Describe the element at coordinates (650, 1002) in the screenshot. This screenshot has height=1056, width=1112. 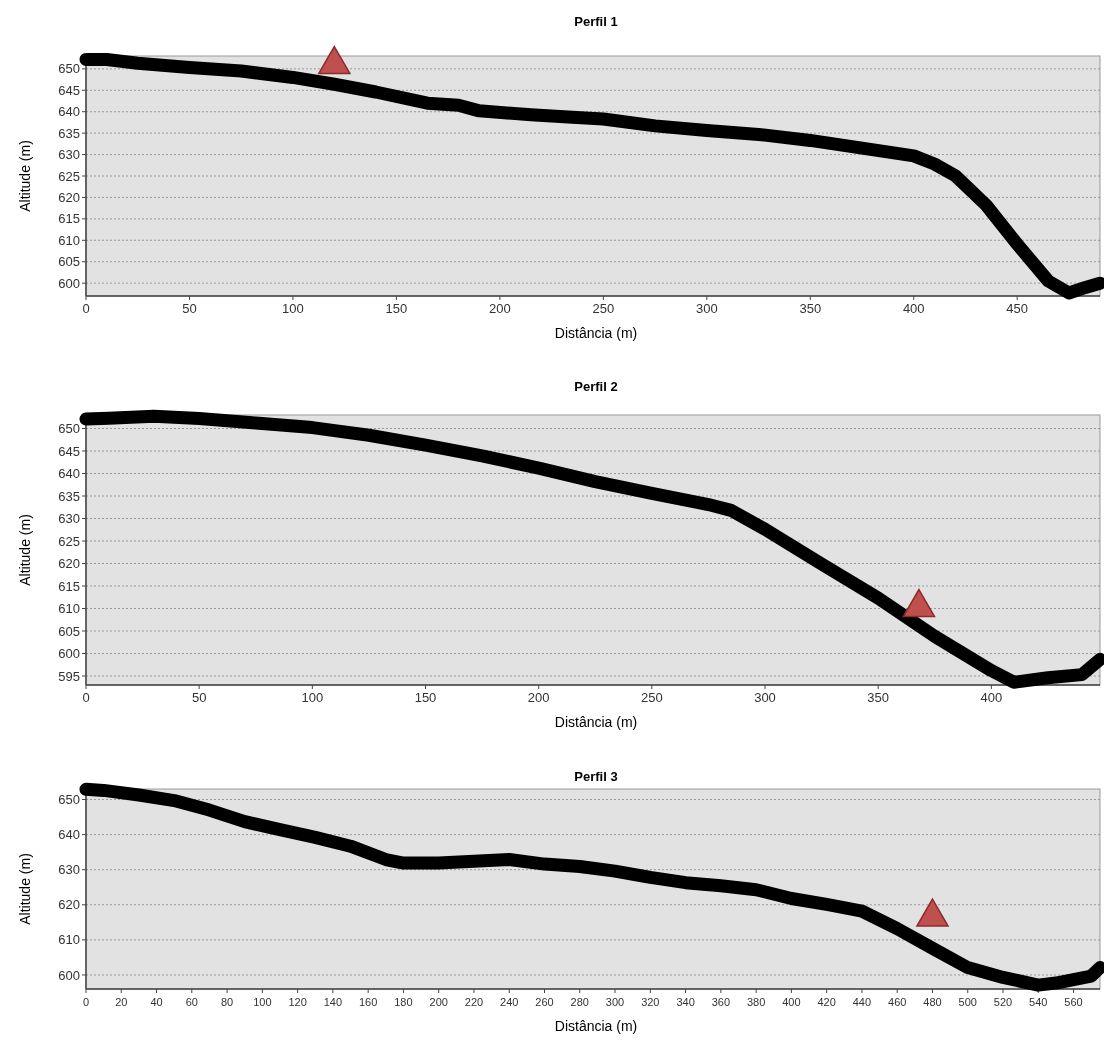
I see `x-tick-label: 320` at that location.